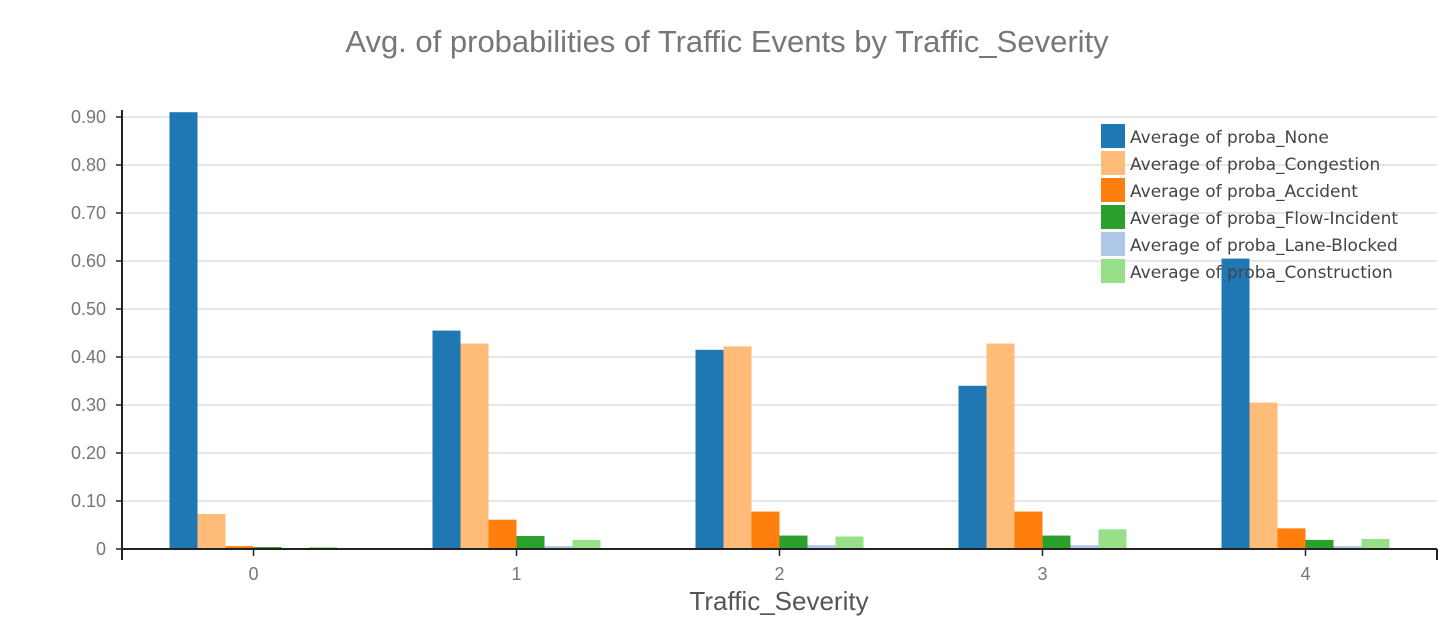  What do you see at coordinates (88, 405) in the screenshot?
I see `y-tick-label: 0.30` at bounding box center [88, 405].